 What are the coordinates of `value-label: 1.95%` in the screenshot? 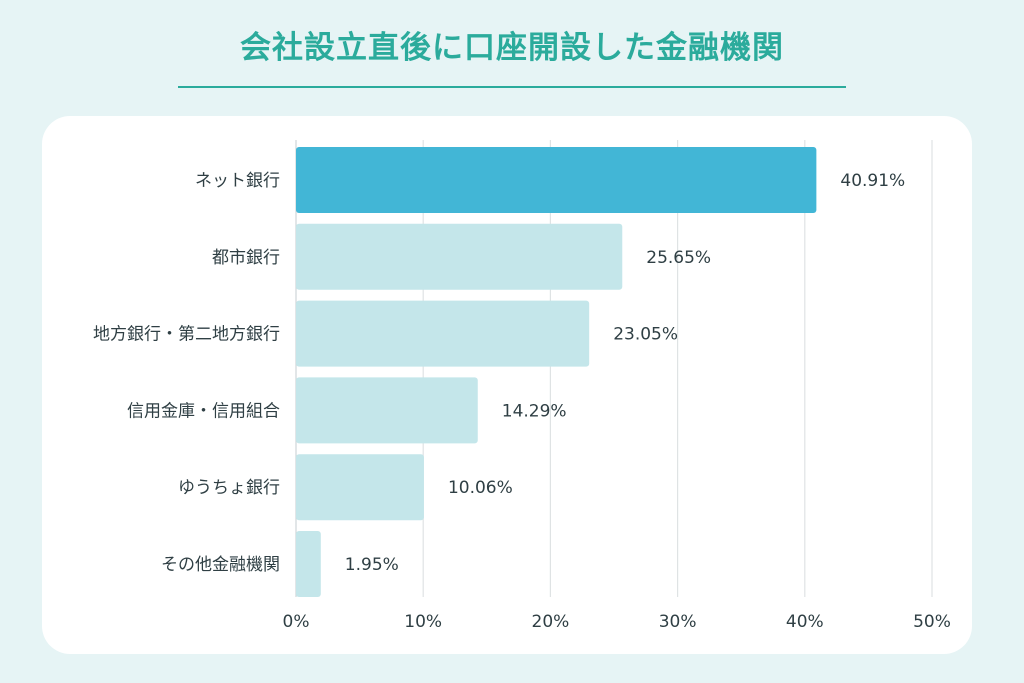 It's located at (372, 565).